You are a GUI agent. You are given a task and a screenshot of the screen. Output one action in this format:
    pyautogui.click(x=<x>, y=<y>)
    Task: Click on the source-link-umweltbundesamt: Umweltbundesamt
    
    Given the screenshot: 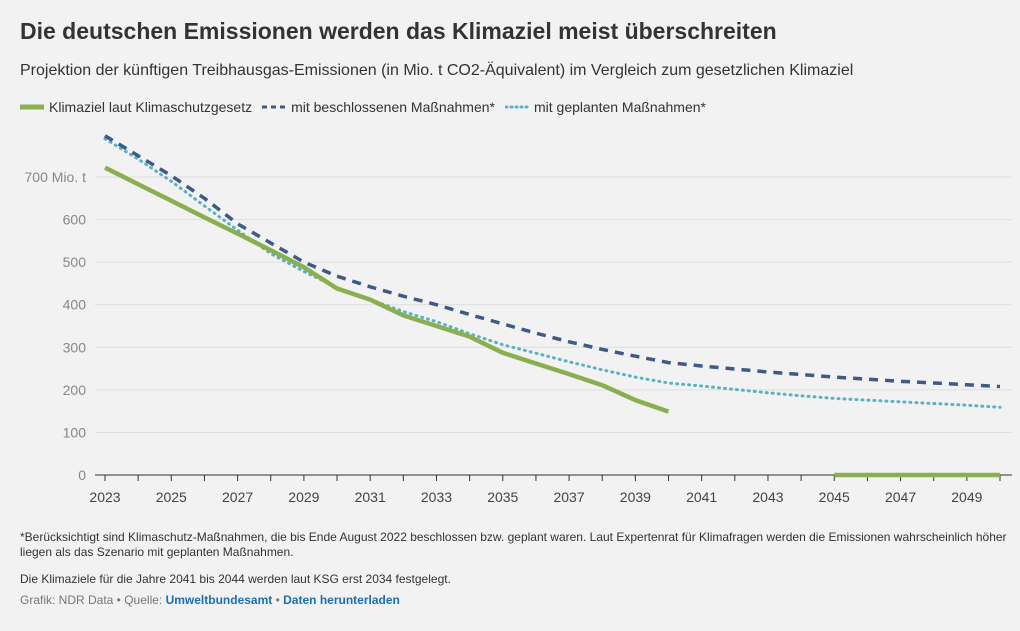 What is the action you would take?
    pyautogui.click(x=219, y=600)
    